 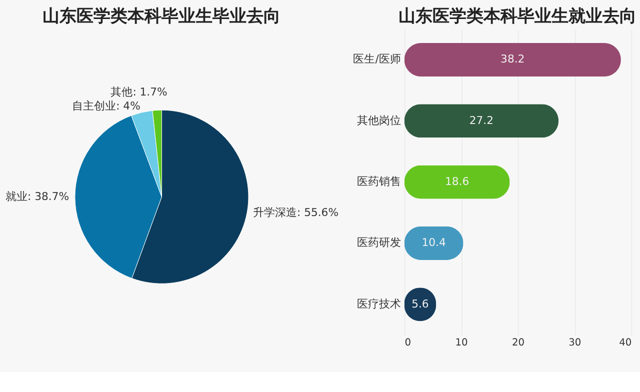 What do you see at coordinates (512, 59) in the screenshot?
I see `data-label: 38.2` at bounding box center [512, 59].